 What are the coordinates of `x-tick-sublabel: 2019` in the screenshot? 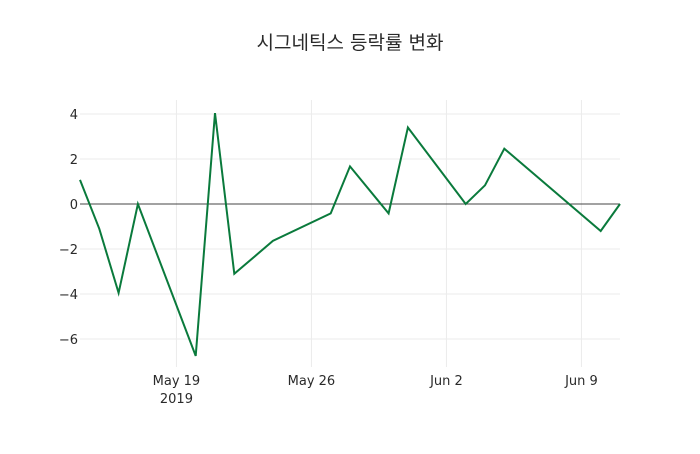 It's located at (176, 399).